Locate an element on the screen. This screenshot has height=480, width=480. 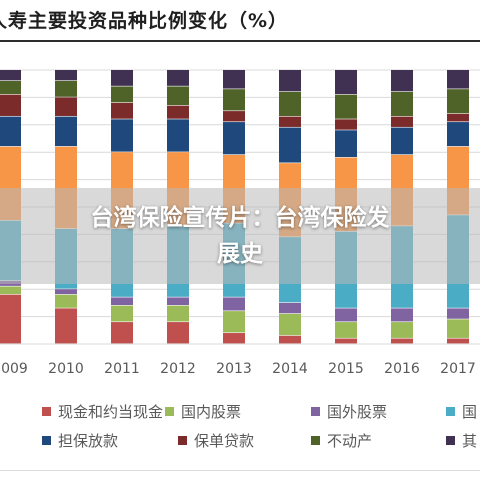
overlay-headline: 台湾保险宣传片：台湾保险发 展史 is located at coordinates (240, 236).